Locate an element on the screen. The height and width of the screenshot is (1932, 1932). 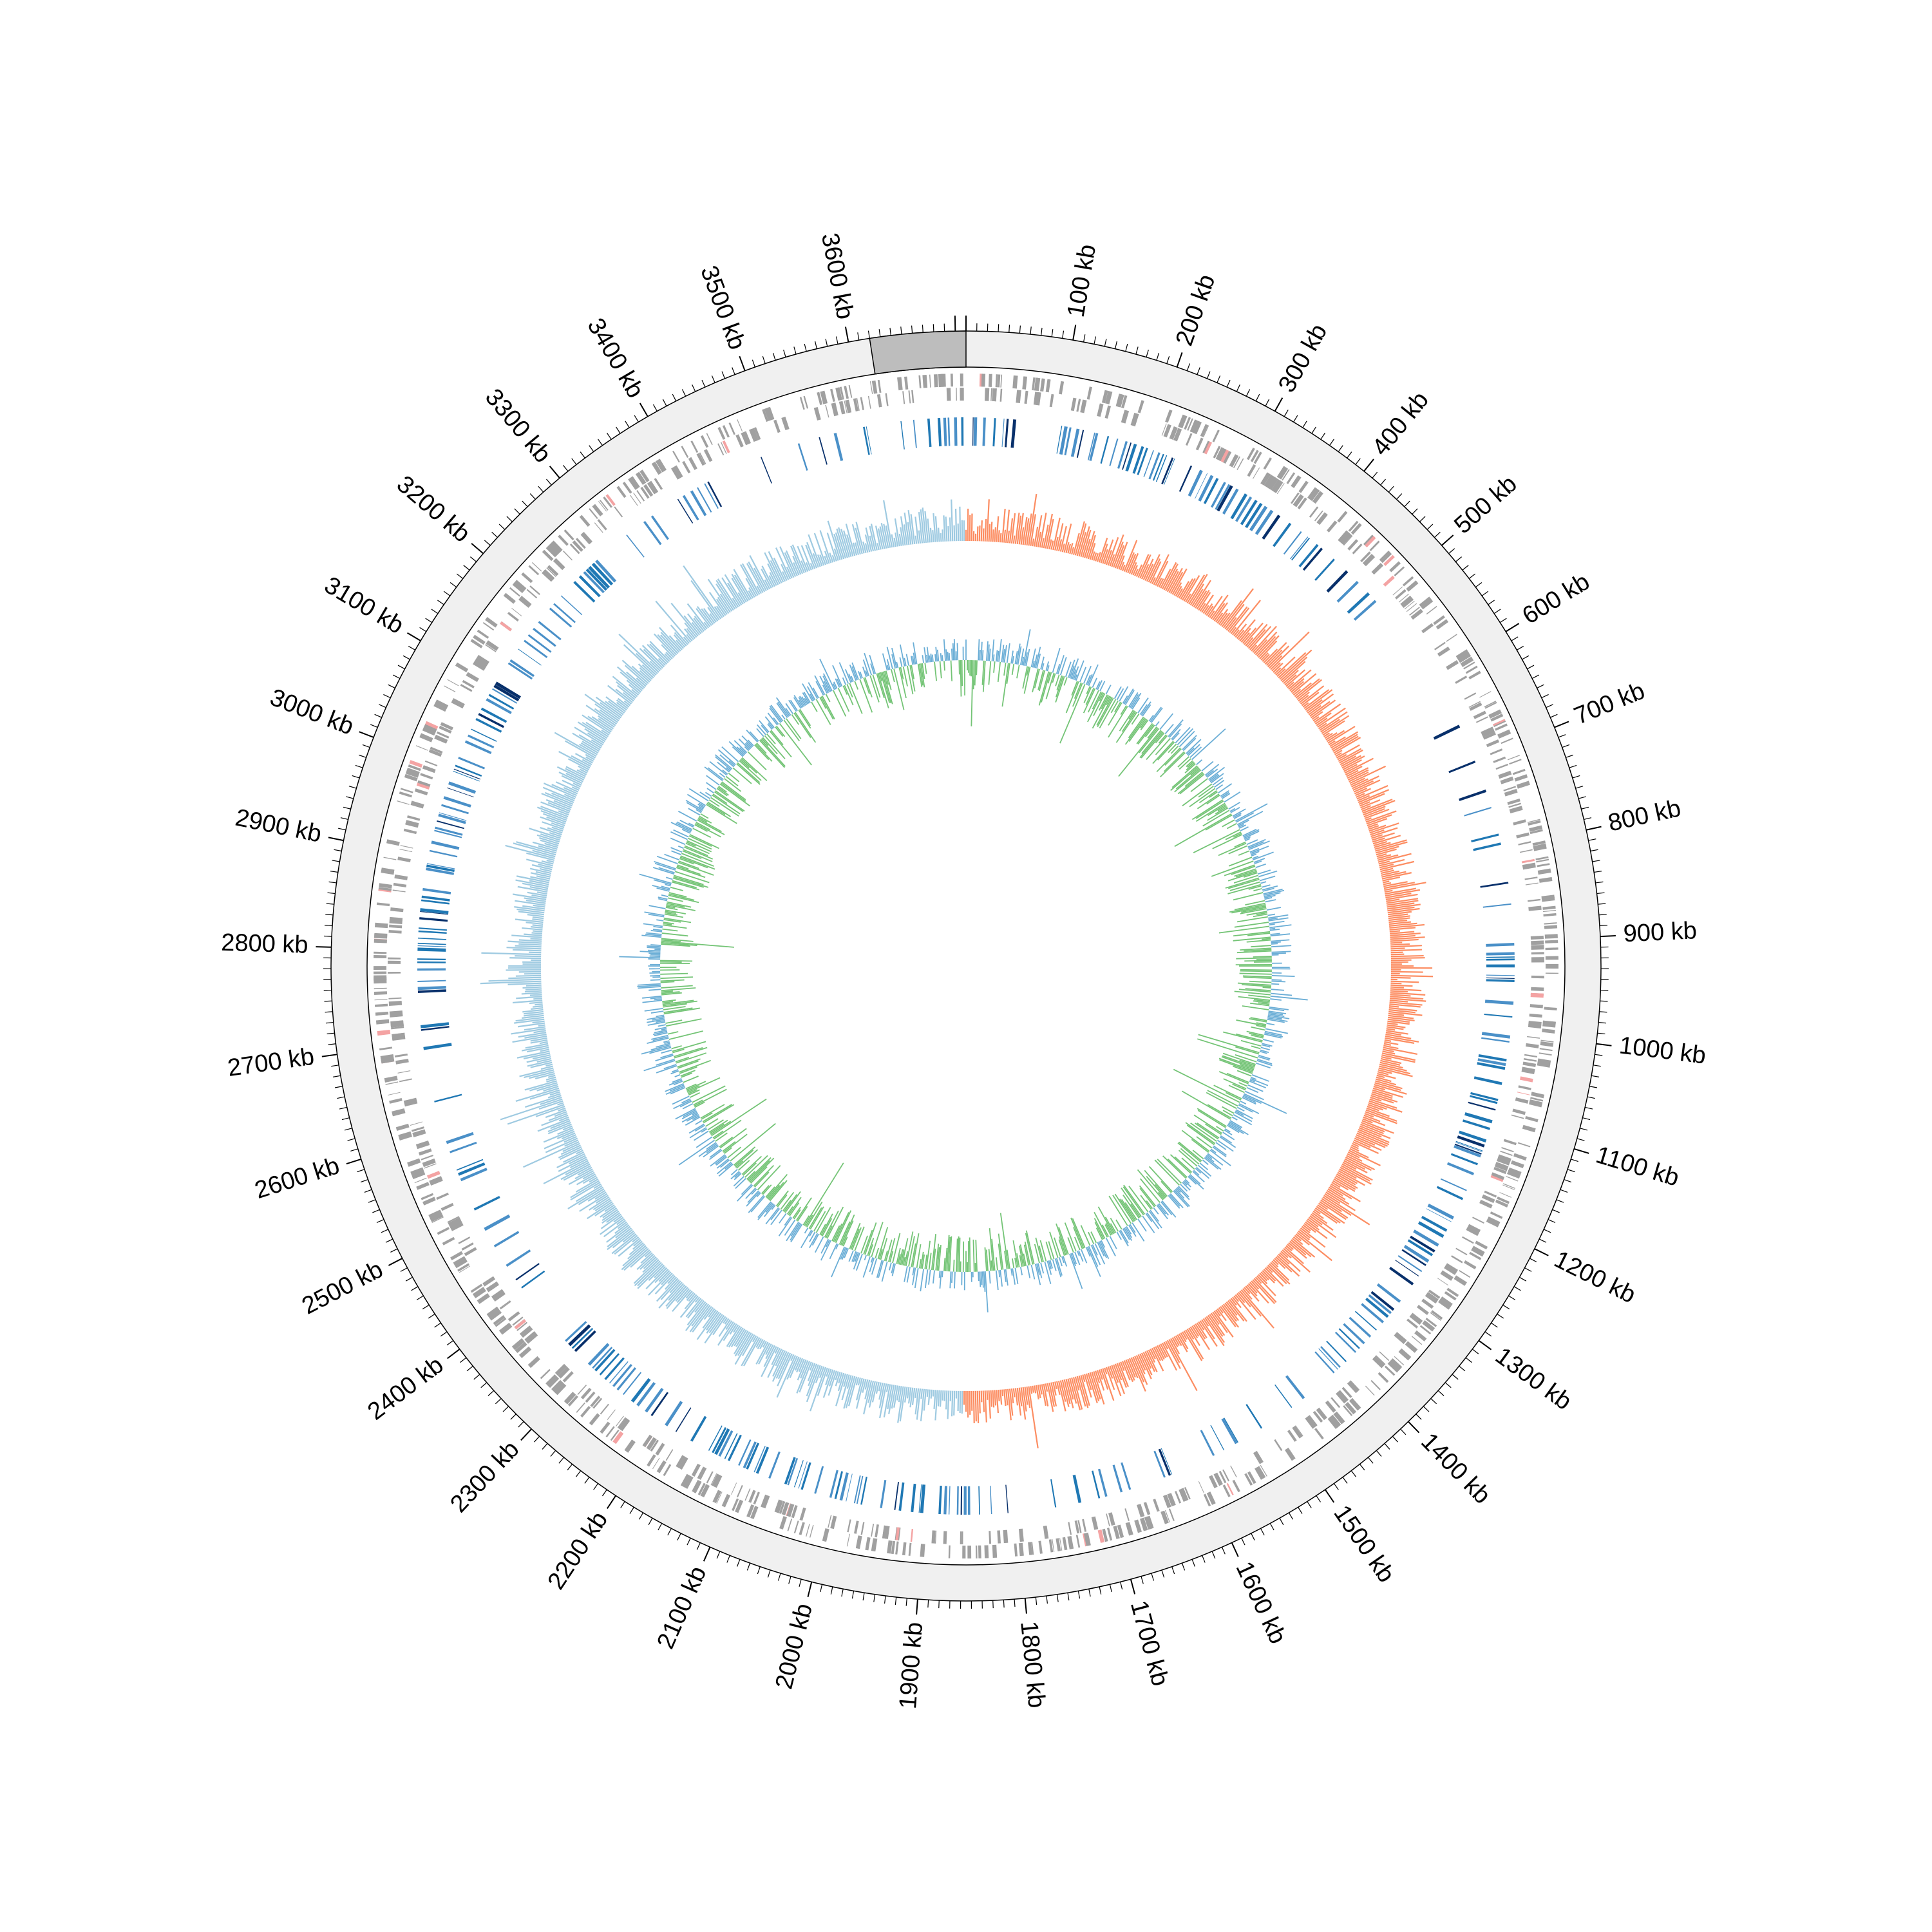
major-tick is located at coordinates (1562, 724).